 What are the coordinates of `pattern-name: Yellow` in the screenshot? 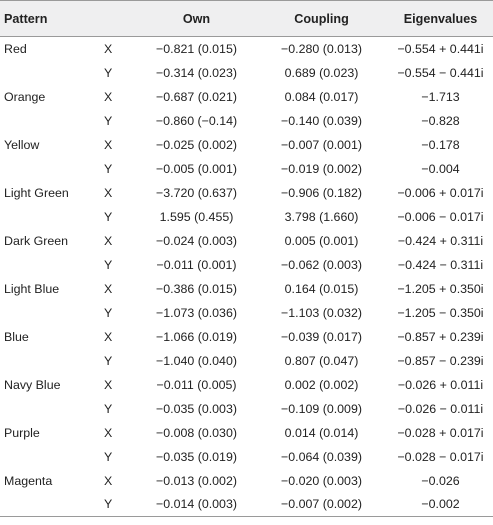 It's located at (22, 144).